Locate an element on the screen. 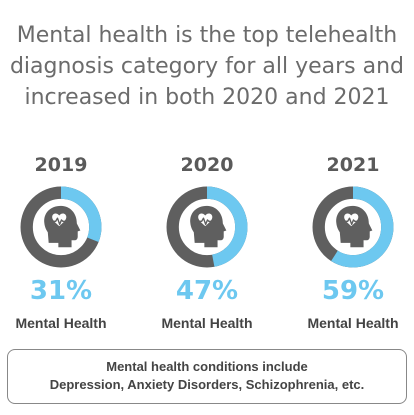  note-line-1: Mental health conditions include is located at coordinates (207, 366).